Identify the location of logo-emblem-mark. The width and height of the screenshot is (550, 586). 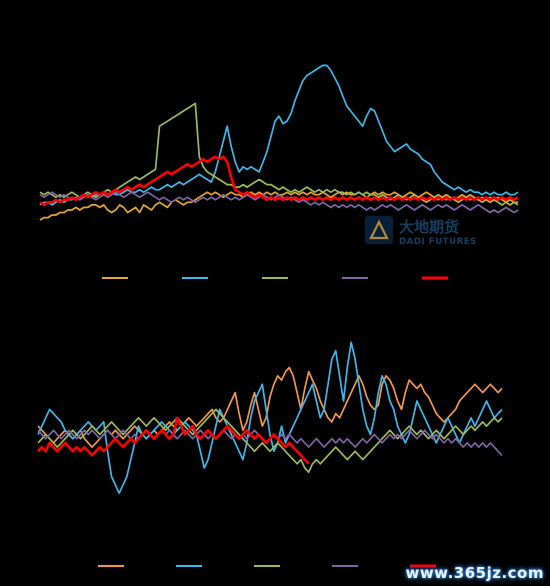
(379, 229).